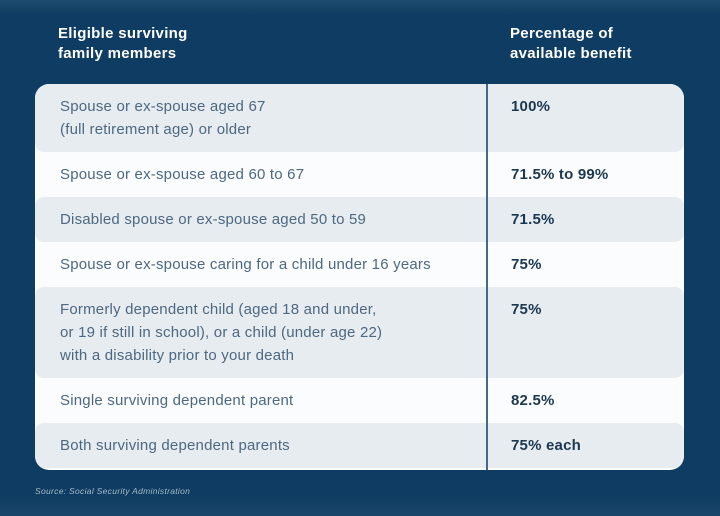 The height and width of the screenshot is (516, 720). I want to click on benefit-cell: 82.5%, so click(533, 400).